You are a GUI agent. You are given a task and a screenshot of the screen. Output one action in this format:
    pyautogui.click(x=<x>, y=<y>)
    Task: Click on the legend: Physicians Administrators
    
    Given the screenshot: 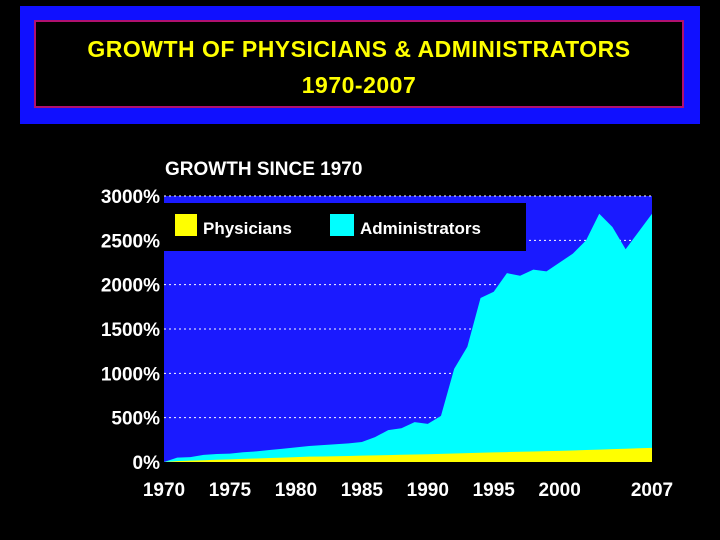 What is the action you would take?
    pyautogui.click(x=345, y=227)
    